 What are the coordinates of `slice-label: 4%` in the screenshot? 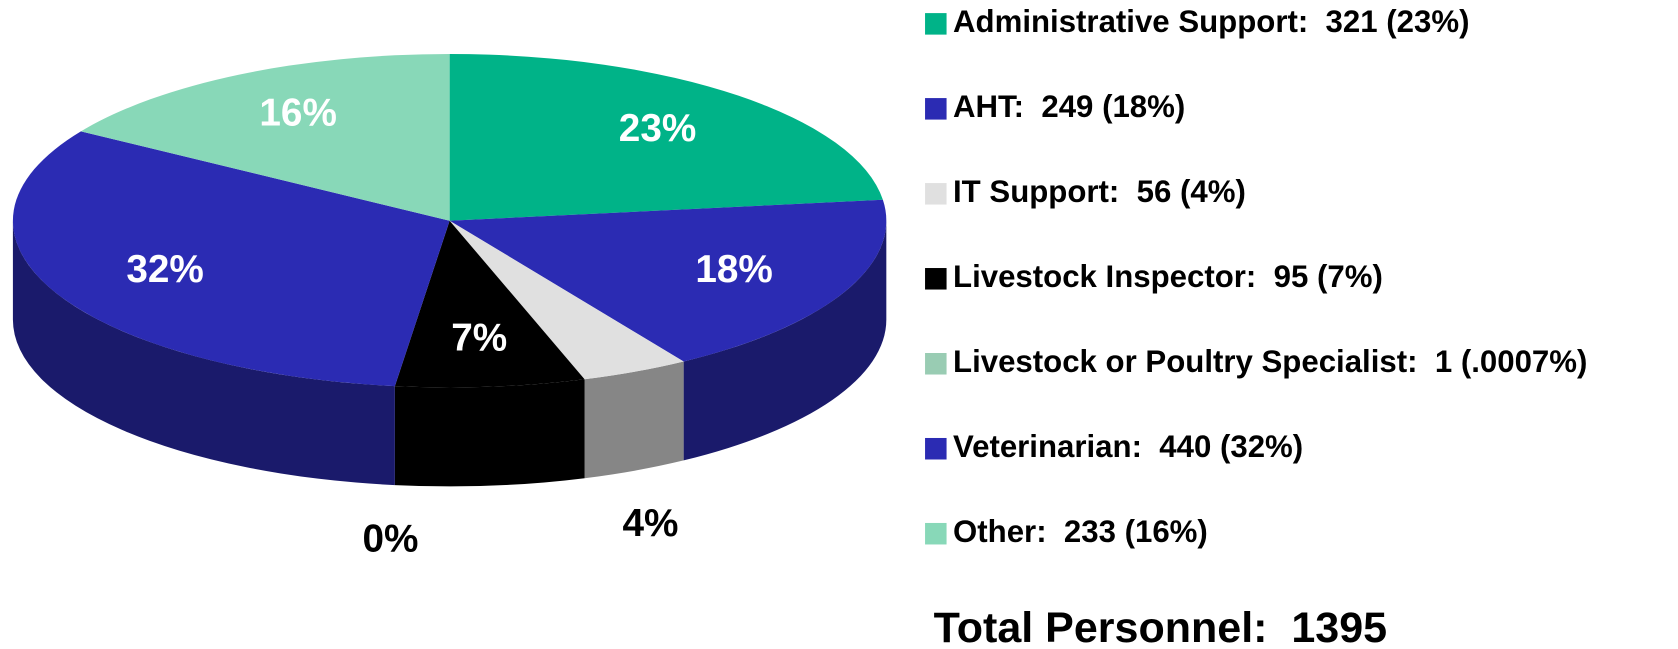 It's located at (650, 523).